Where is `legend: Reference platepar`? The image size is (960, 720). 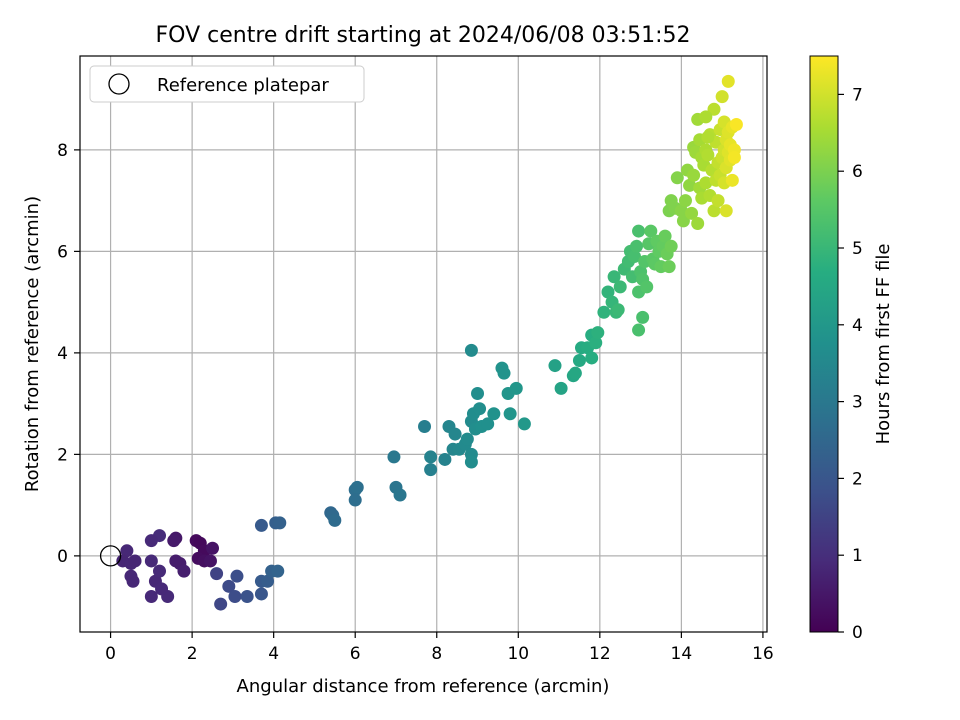 legend: Reference platepar is located at coordinates (227, 84).